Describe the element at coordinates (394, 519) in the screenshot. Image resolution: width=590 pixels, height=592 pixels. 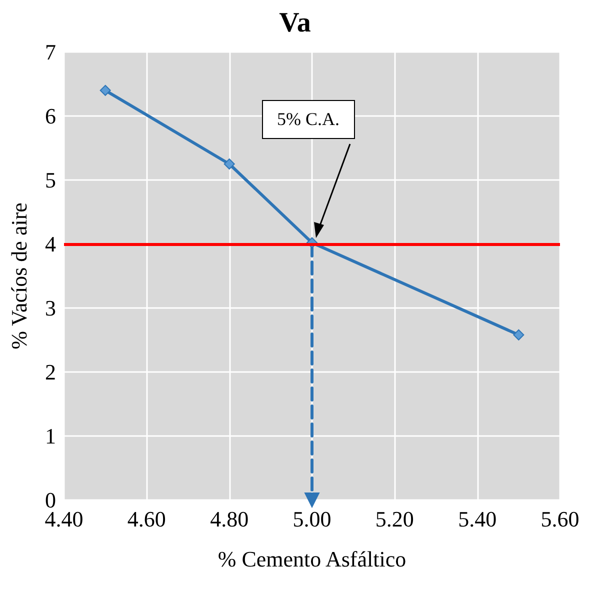
I see `x-tick-label: 5.20` at that location.